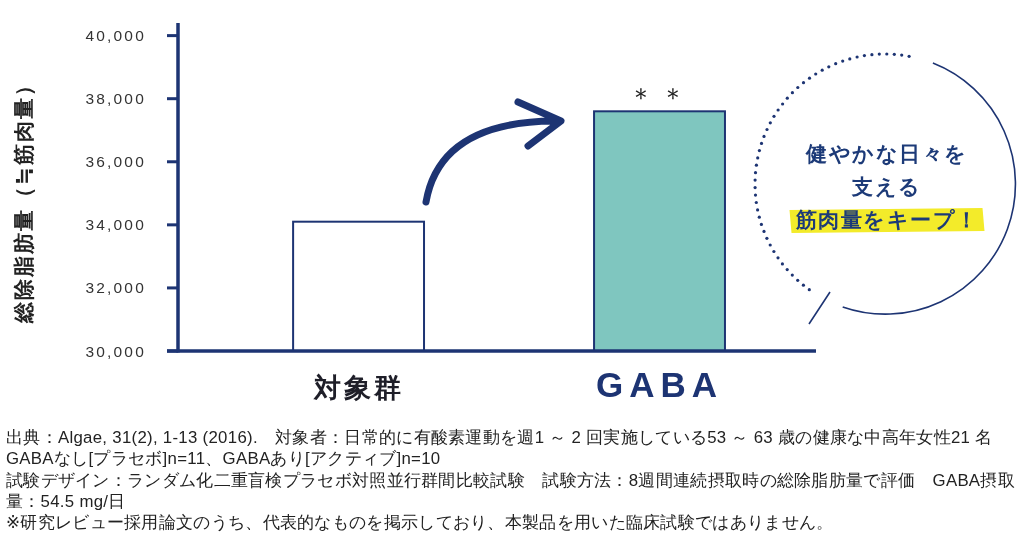  I want to click on annotation: 健やかな日々を, so click(886, 154).